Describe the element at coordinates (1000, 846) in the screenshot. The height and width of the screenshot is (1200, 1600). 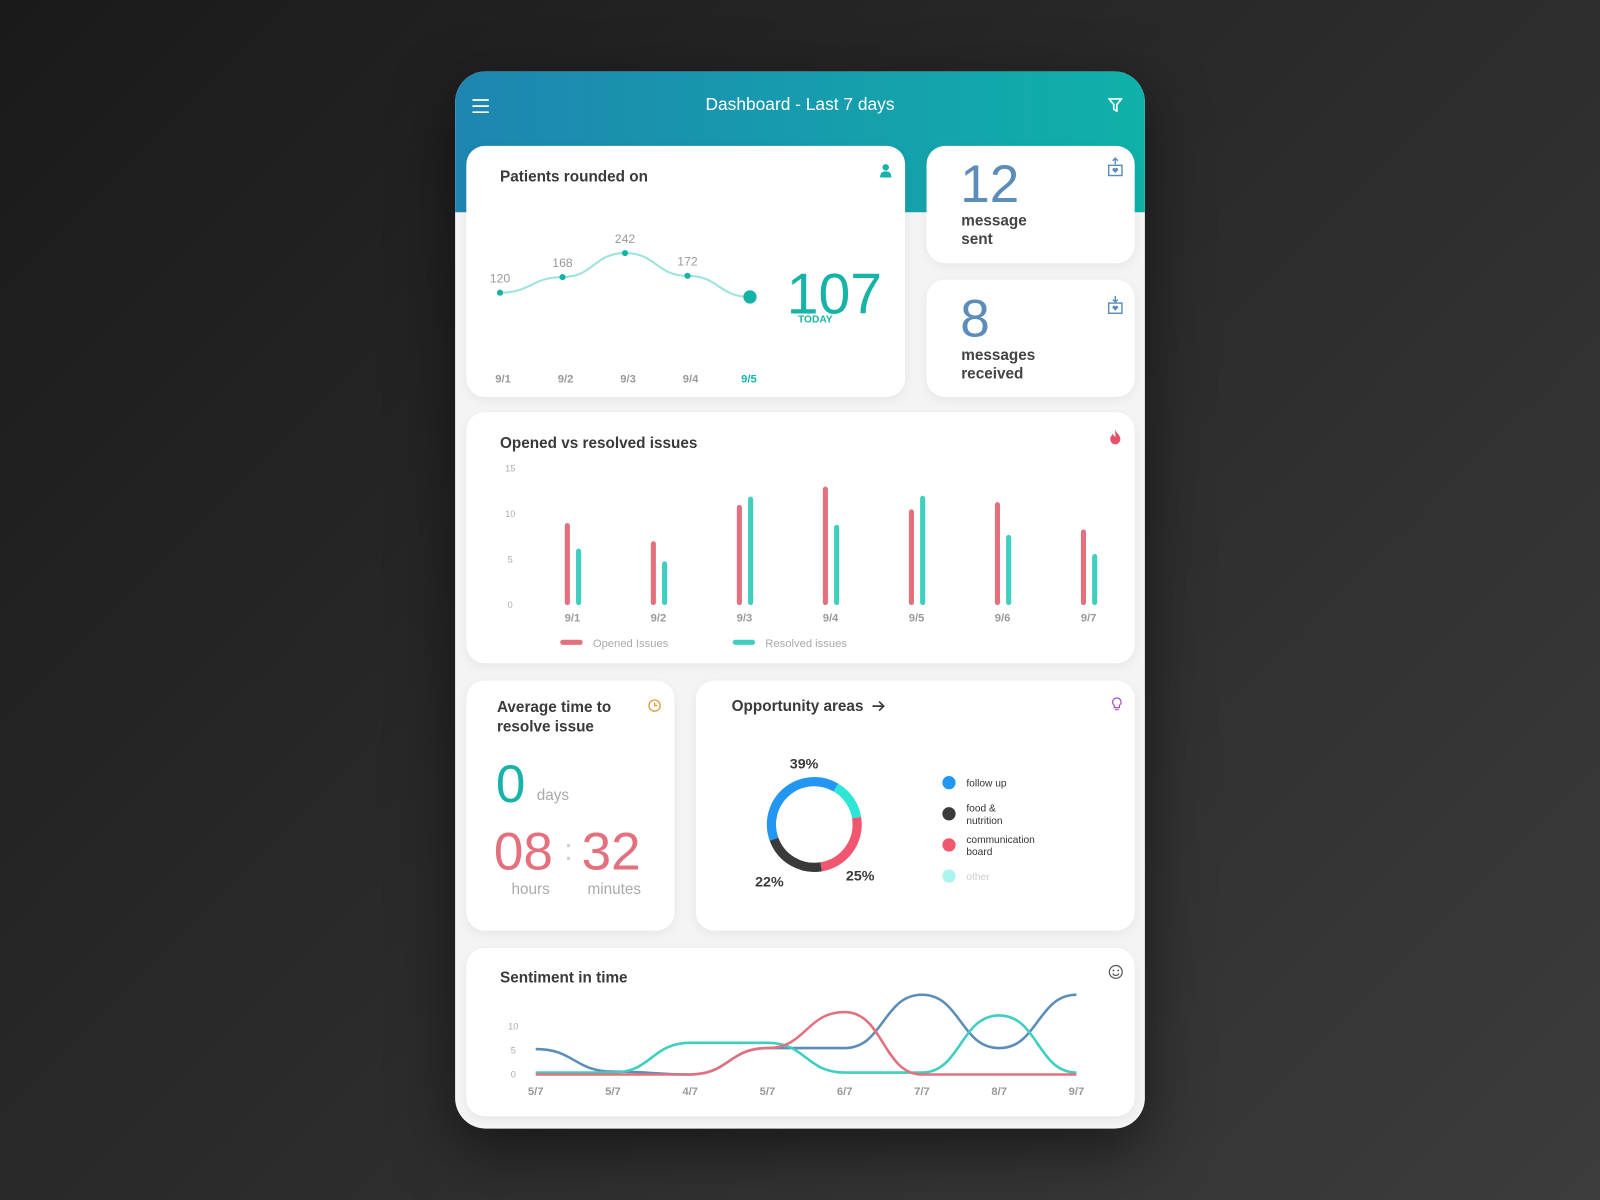
I see `legend-label: communication board` at that location.